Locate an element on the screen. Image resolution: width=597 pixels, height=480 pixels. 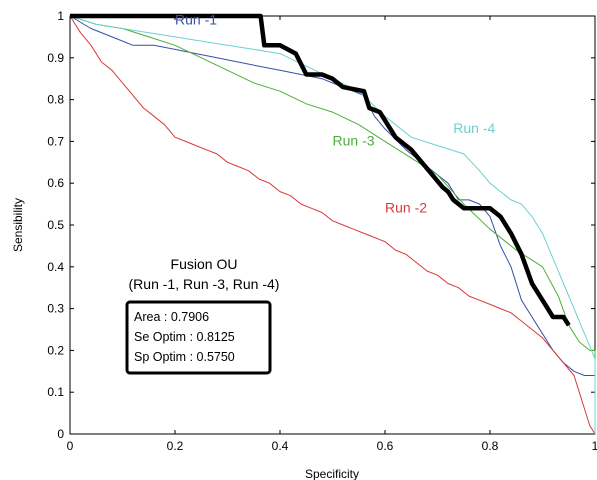
stats-sp-optim: Sp Optim : 0.5750 is located at coordinates (184, 357).